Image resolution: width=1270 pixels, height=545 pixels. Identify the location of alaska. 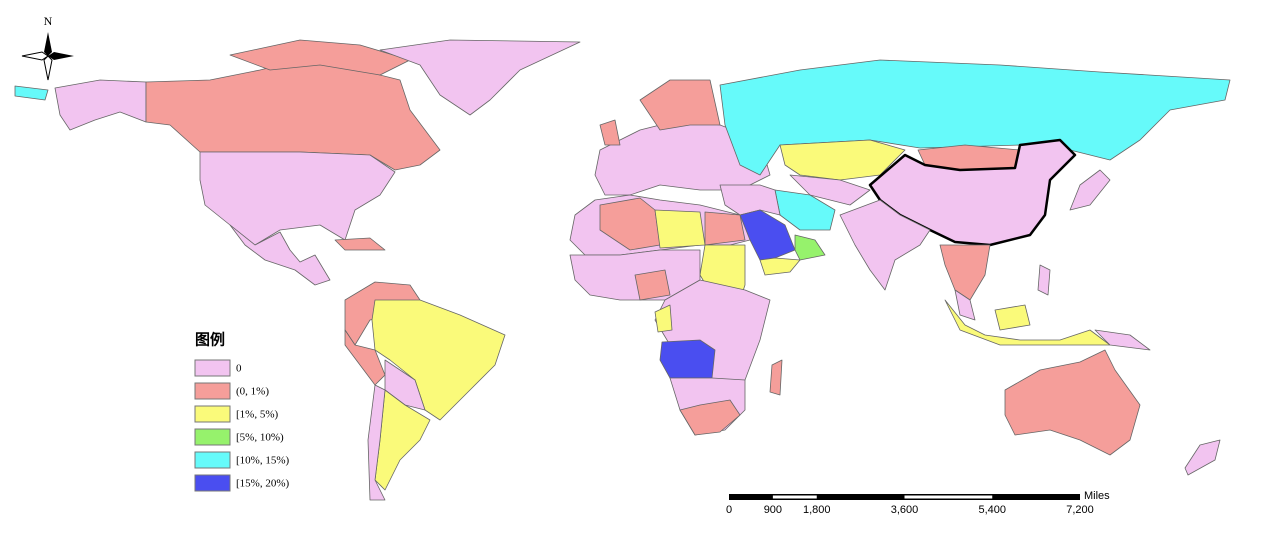
(100, 105).